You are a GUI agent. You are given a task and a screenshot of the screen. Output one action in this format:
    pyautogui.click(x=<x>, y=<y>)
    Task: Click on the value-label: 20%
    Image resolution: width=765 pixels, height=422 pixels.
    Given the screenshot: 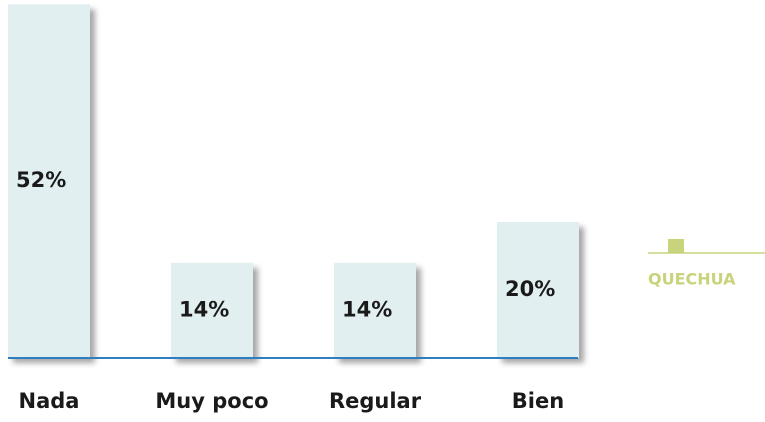 What is the action you would take?
    pyautogui.click(x=530, y=289)
    